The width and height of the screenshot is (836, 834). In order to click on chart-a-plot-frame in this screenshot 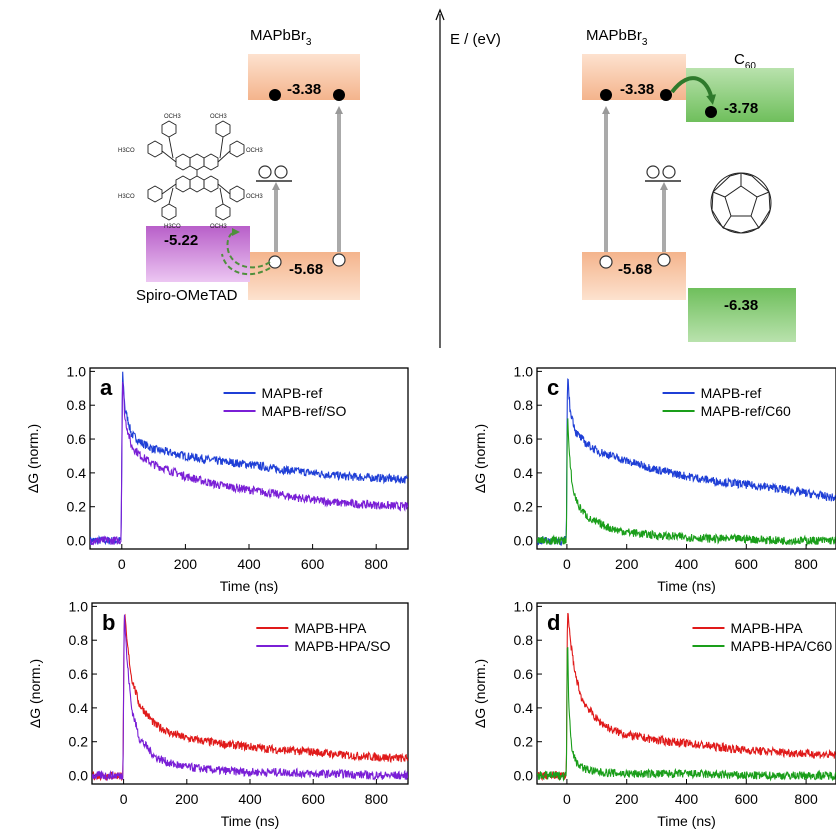, I will do `click(249, 458)`.